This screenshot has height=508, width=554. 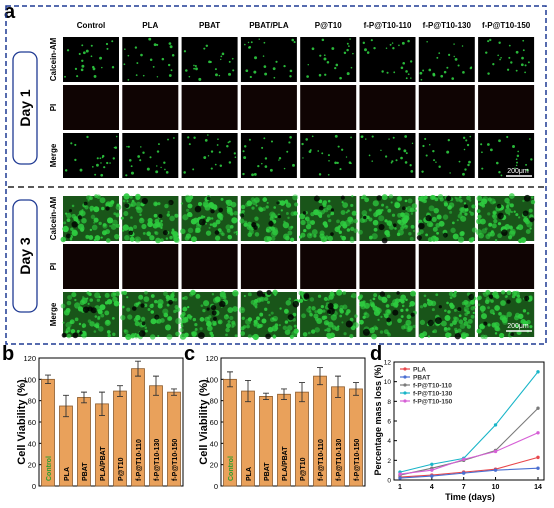 I want to click on y-tick-label: 6, so click(x=389, y=422).